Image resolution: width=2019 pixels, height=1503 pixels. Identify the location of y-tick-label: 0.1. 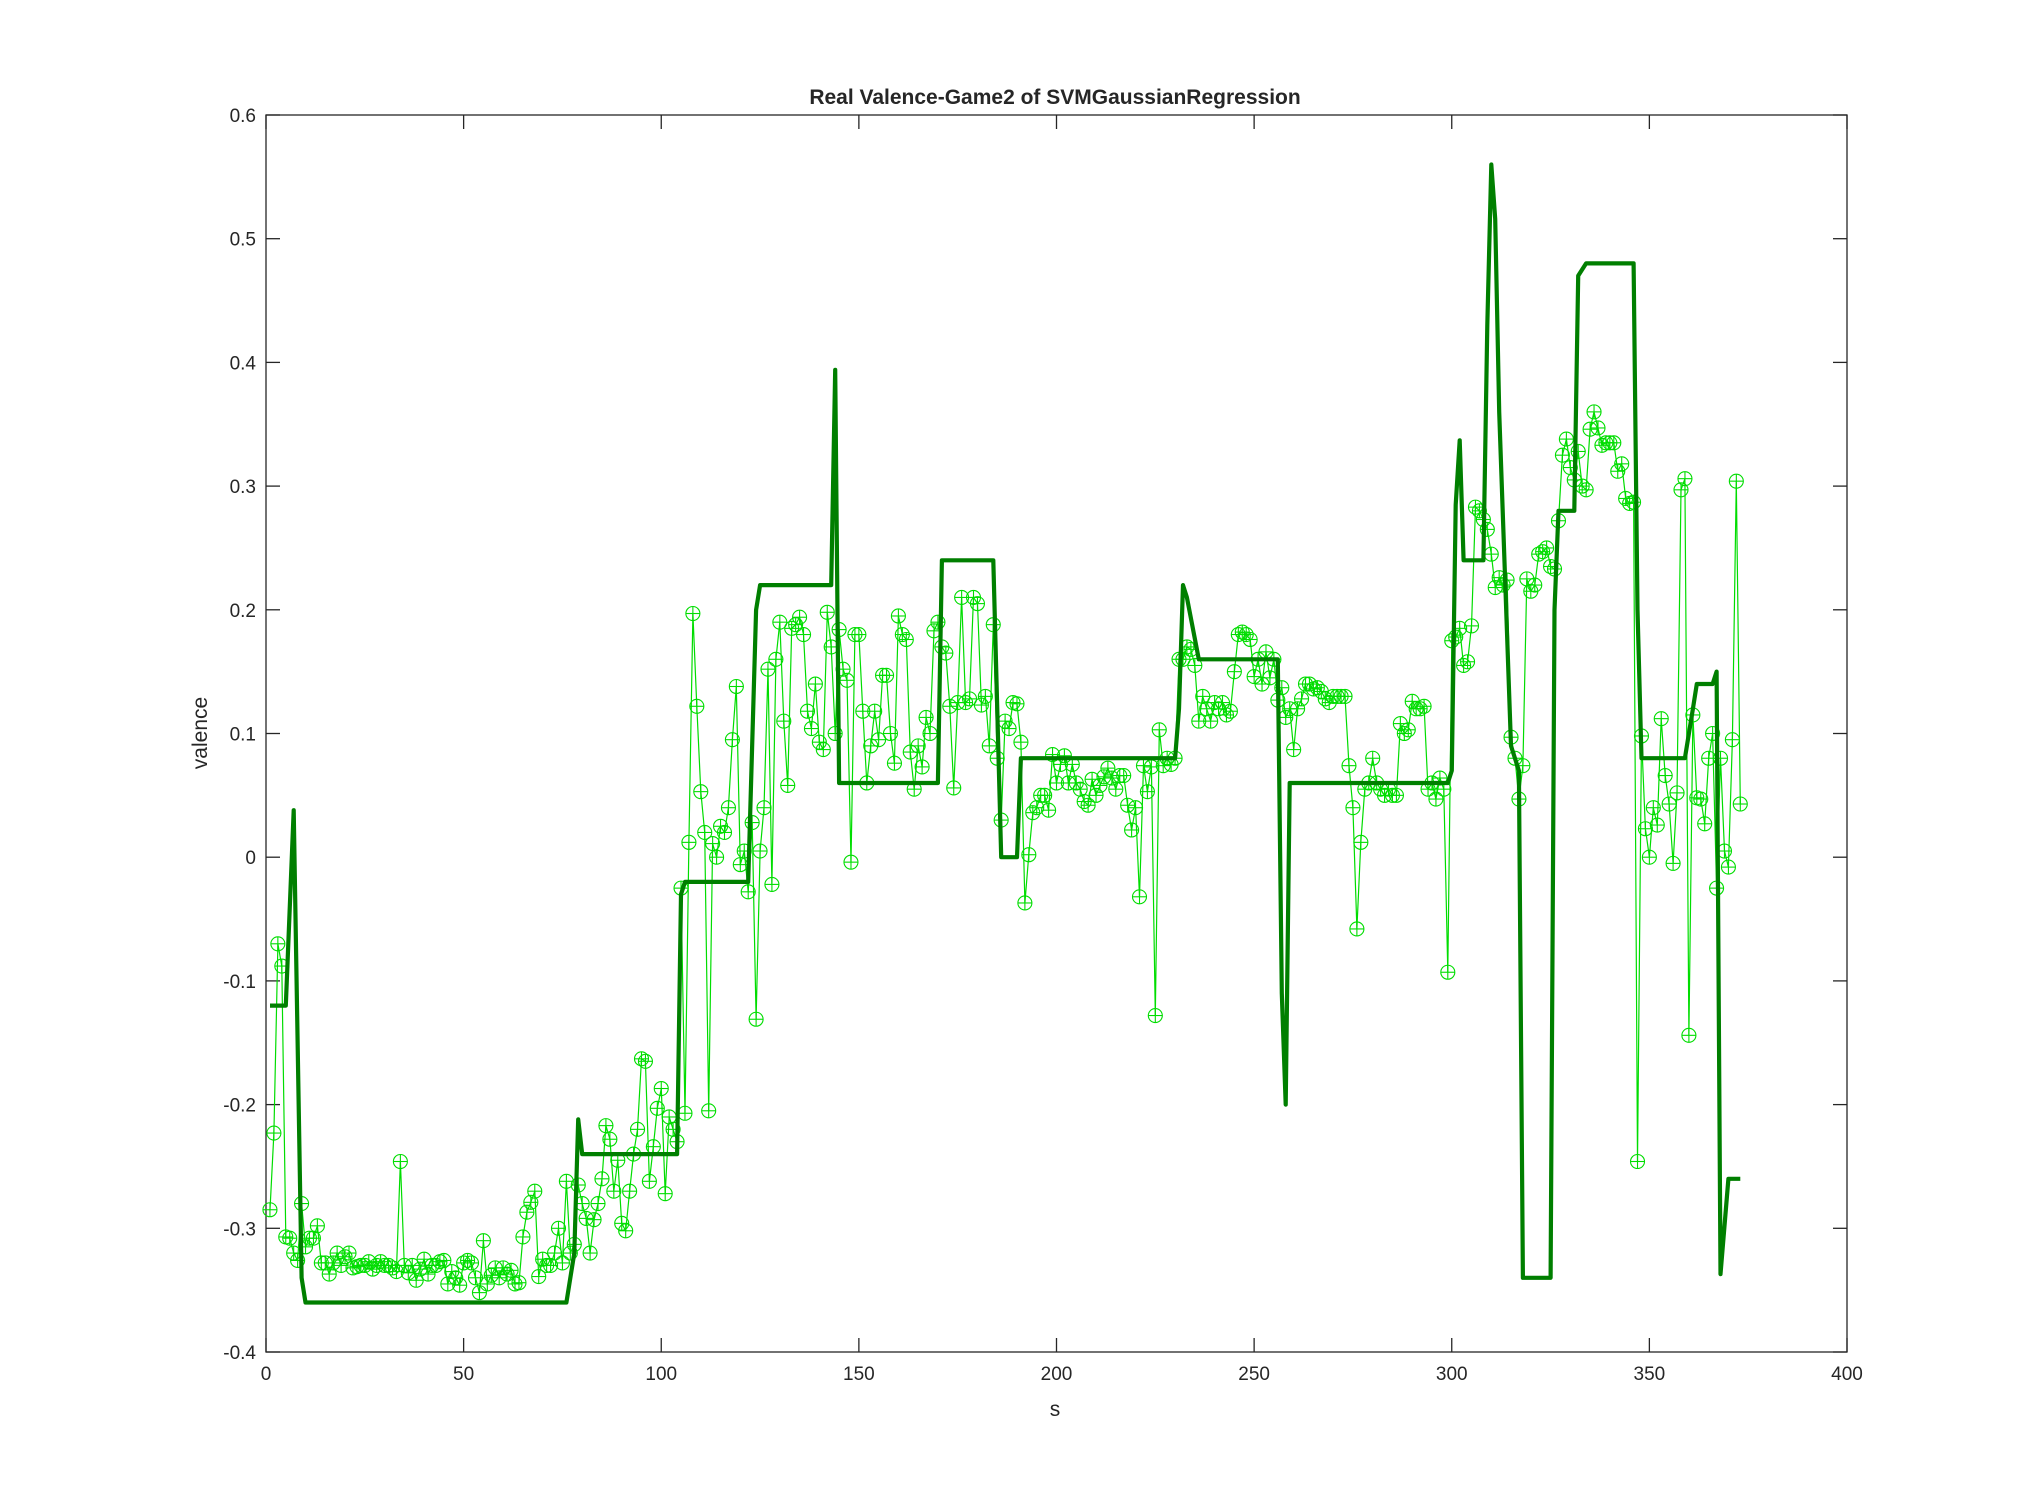
(243, 735).